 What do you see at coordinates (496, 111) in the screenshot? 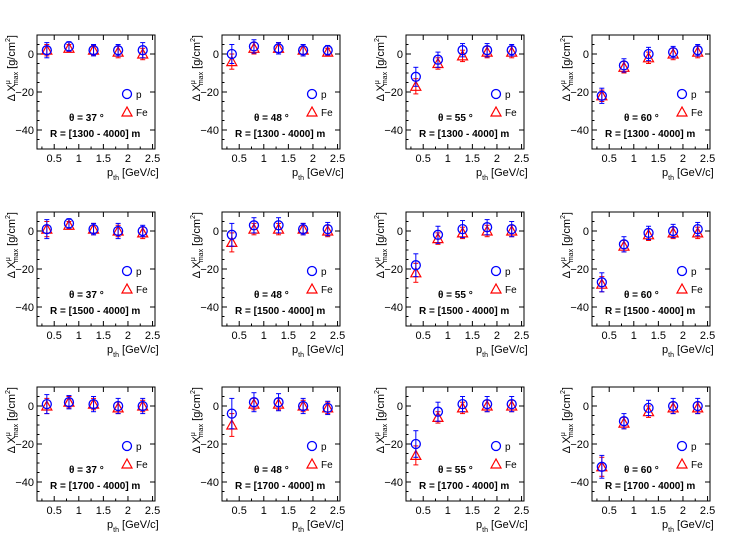
I see `legend-fe-marker` at bounding box center [496, 111].